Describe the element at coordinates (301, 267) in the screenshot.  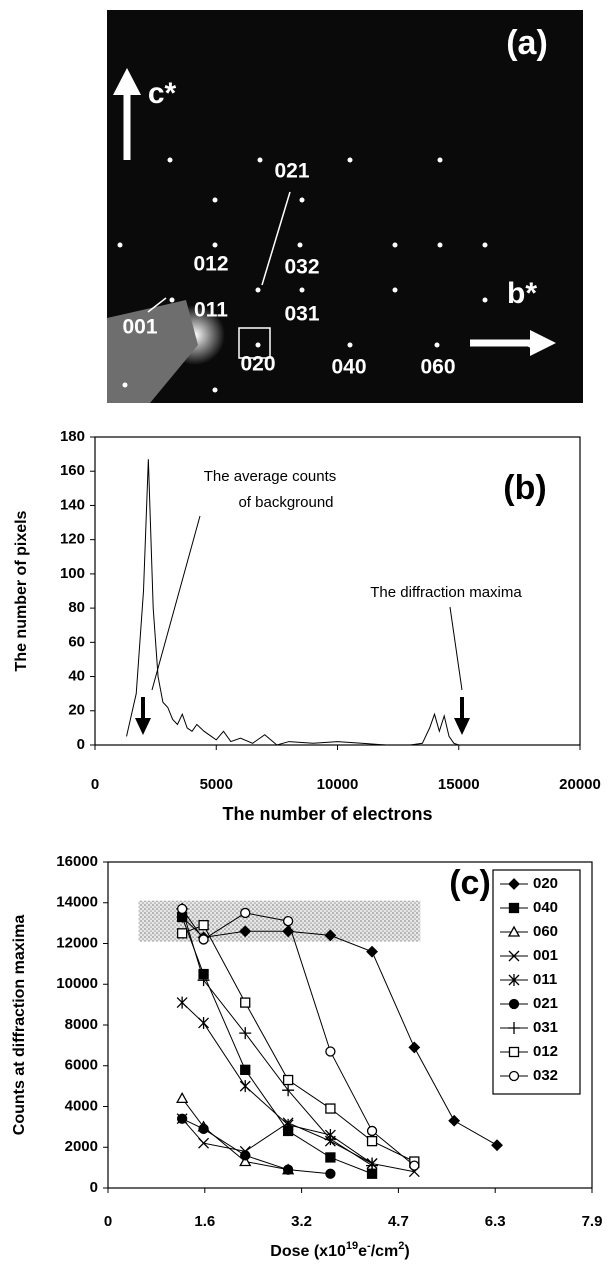
I see `spot-label: 032` at that location.